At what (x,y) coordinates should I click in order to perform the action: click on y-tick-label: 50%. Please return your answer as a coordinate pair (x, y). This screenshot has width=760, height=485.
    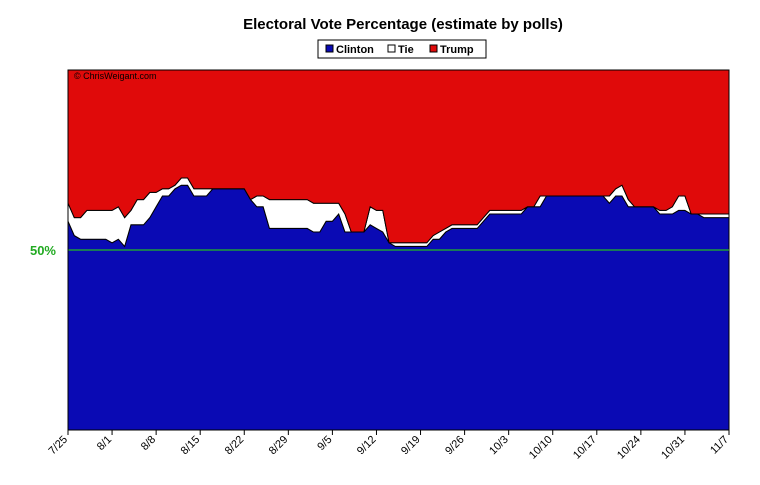
    Looking at the image, I should click on (43, 250).